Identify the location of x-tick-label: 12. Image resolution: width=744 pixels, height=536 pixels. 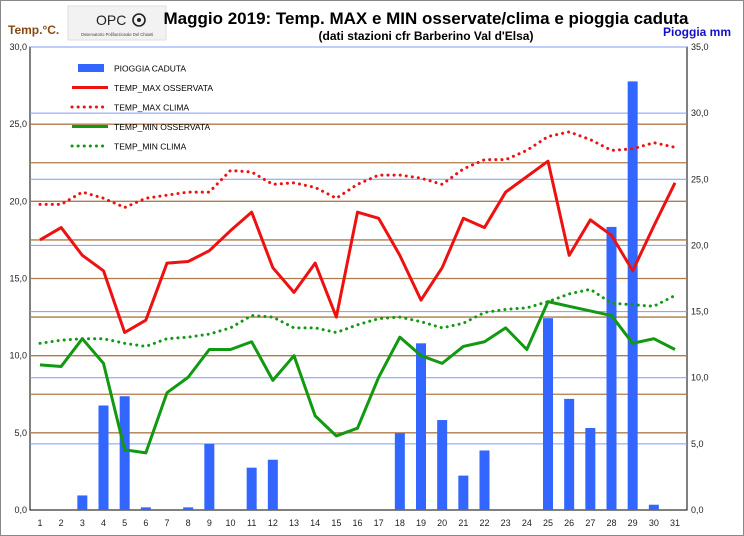
(273, 523).